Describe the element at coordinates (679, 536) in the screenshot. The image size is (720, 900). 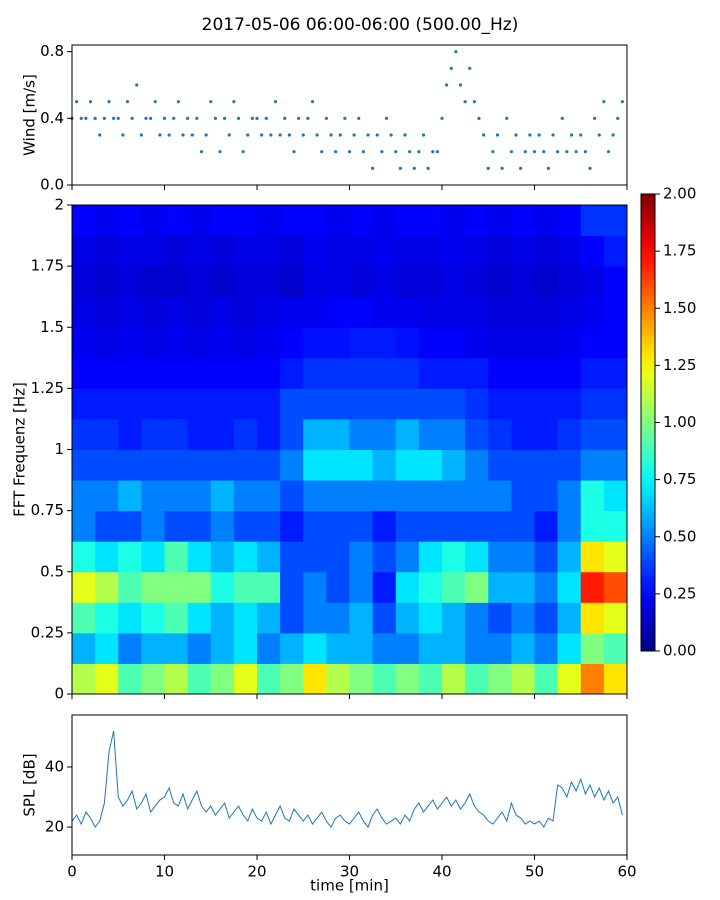
I see `colorbar-tick-label: 0.50` at that location.